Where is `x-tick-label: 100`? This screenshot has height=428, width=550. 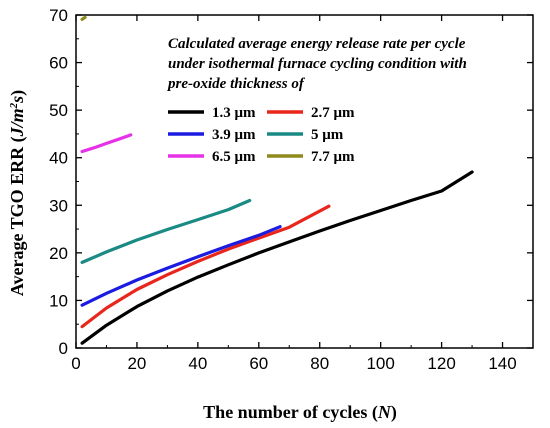
x-tick-label: 100 is located at coordinates (380, 363).